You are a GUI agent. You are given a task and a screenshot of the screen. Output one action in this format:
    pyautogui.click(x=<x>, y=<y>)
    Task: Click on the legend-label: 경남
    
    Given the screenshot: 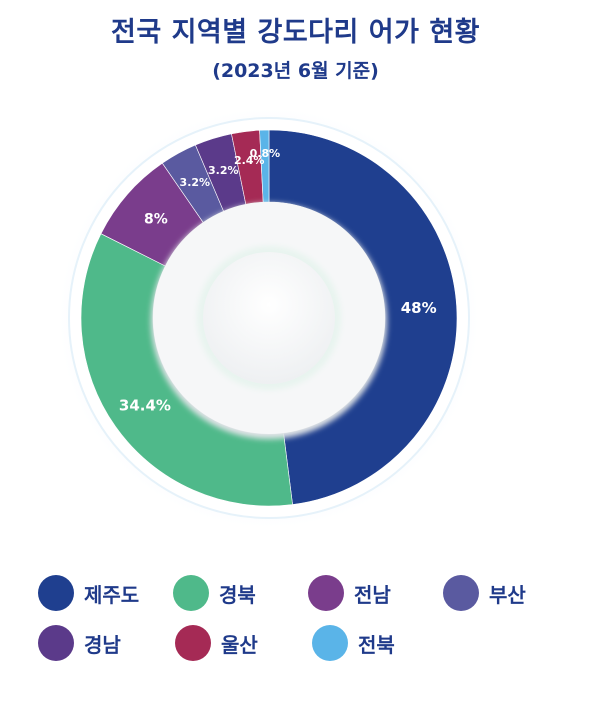 What is the action you would take?
    pyautogui.click(x=102, y=644)
    